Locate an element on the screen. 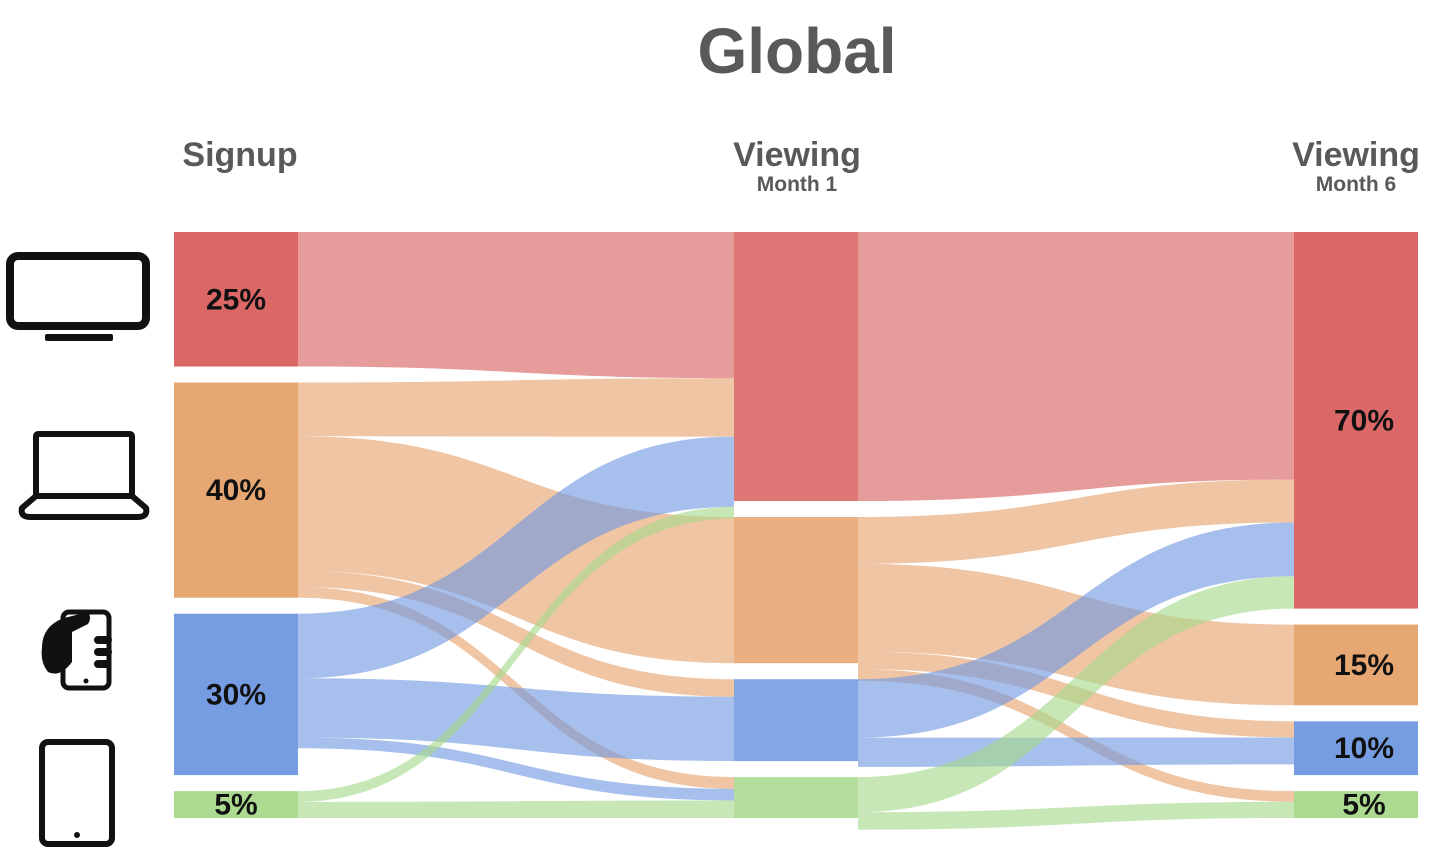  node-month6-tablet is located at coordinates (1356, 804).